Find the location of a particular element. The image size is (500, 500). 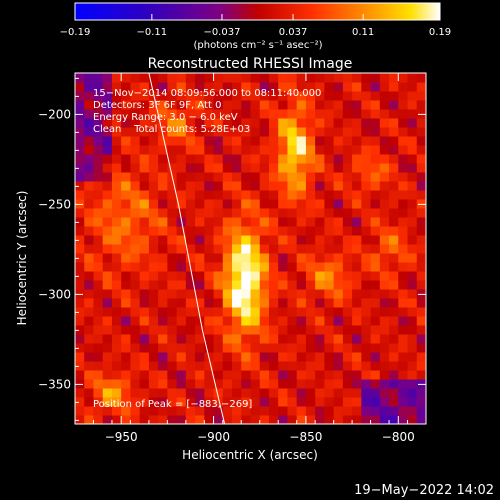

info-line-counts: Clean Total counts: 5.28E+03 is located at coordinates (171, 129).